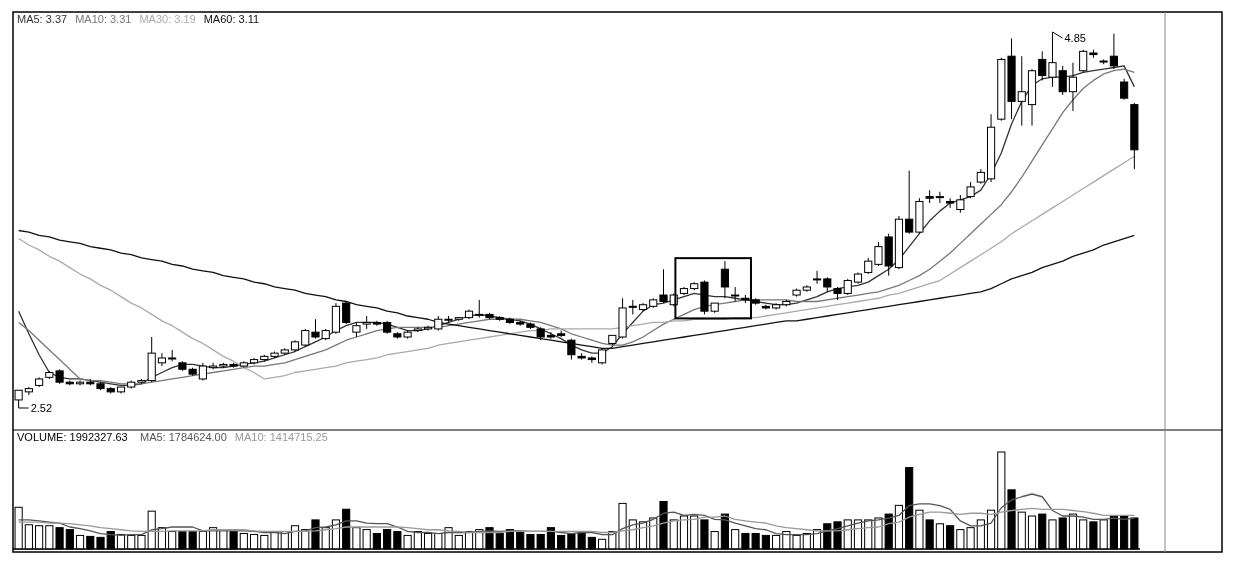 This screenshot has height=565, width=1242. I want to click on text: MA5: 3.37, so click(42, 19).